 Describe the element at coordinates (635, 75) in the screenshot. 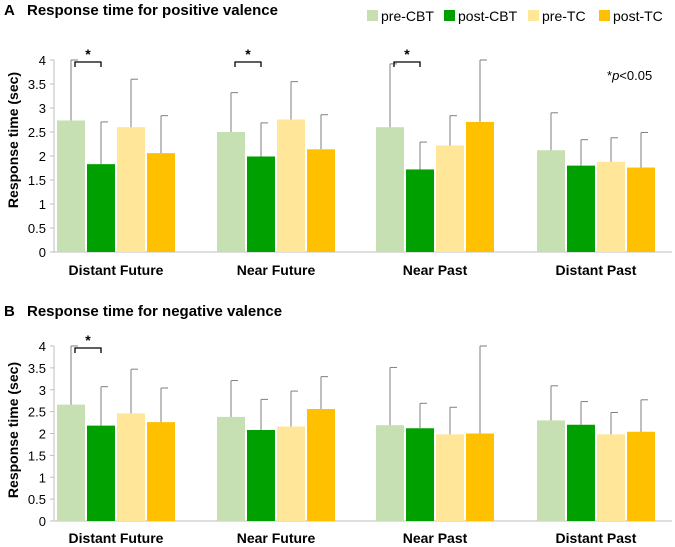

I see `significance-note-suffix: <0.05` at that location.